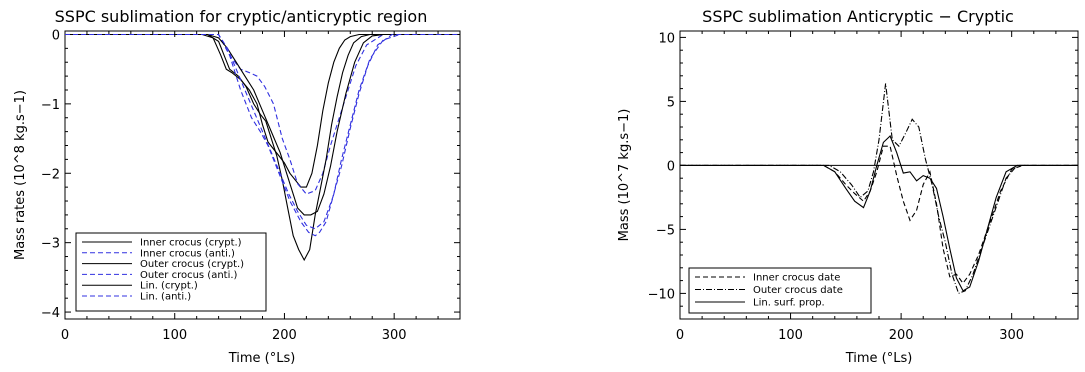 Image resolution: width=1085 pixels, height=372 pixels. Describe the element at coordinates (789, 303) in the screenshot. I see `legend-label: Lin. surf. prop.` at that location.